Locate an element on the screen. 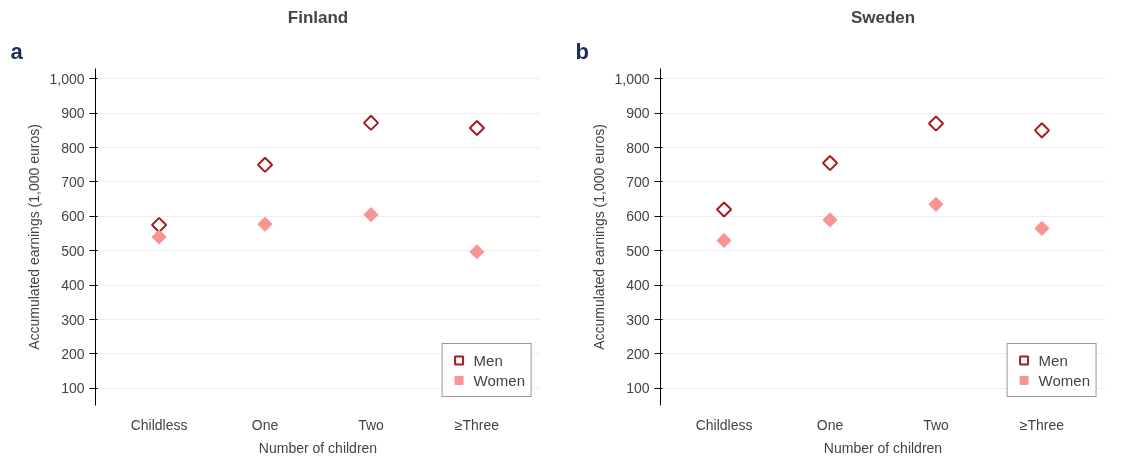 This screenshot has width=1130, height=475. text: a is located at coordinates (17, 51).